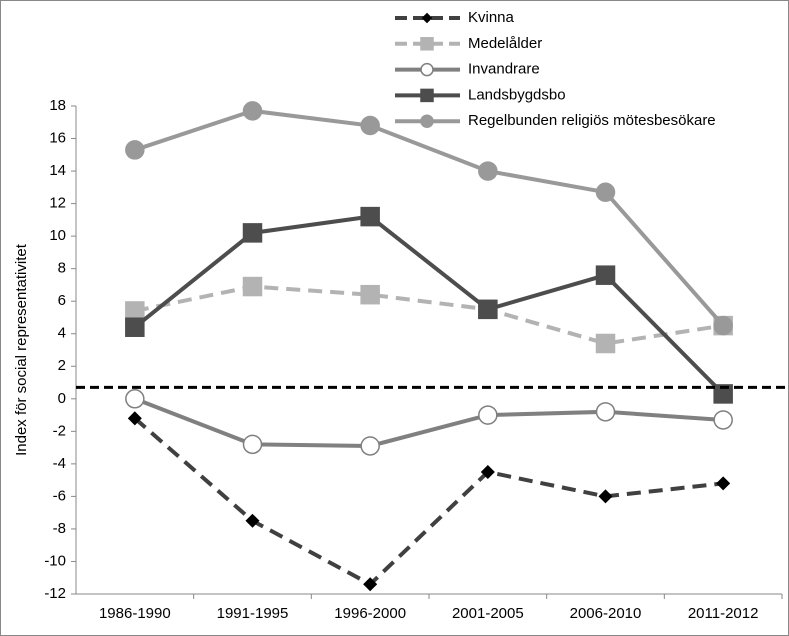 The height and width of the screenshot is (636, 789). Describe the element at coordinates (488, 613) in the screenshot. I see `x-tick-label: 2001-2005` at that location.